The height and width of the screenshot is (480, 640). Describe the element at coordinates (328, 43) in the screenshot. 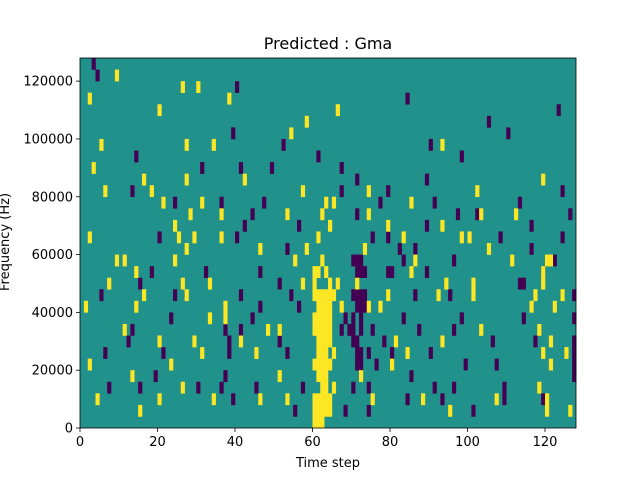

I see `chart-title: Predicted : Gma` at that location.